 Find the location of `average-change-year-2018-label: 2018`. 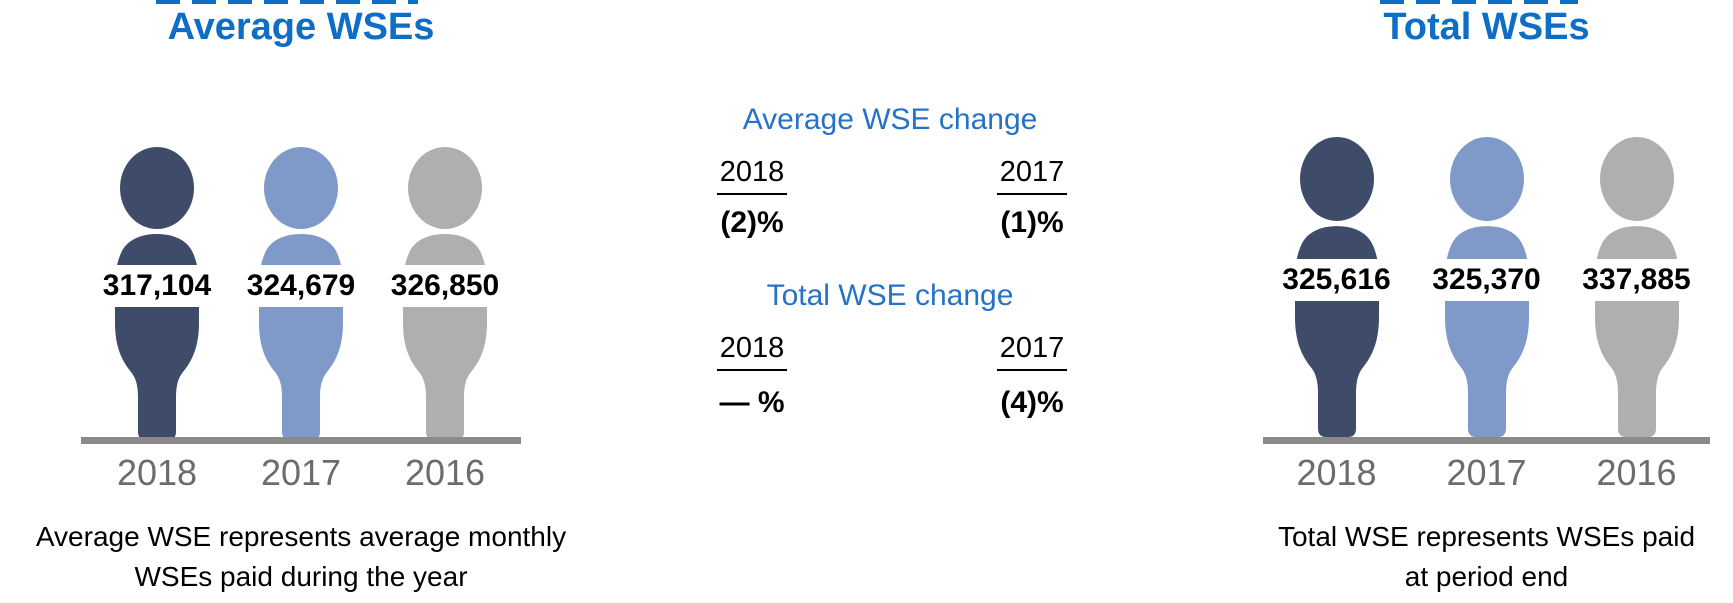

average-change-year-2018-label: 2018 is located at coordinates (752, 175).